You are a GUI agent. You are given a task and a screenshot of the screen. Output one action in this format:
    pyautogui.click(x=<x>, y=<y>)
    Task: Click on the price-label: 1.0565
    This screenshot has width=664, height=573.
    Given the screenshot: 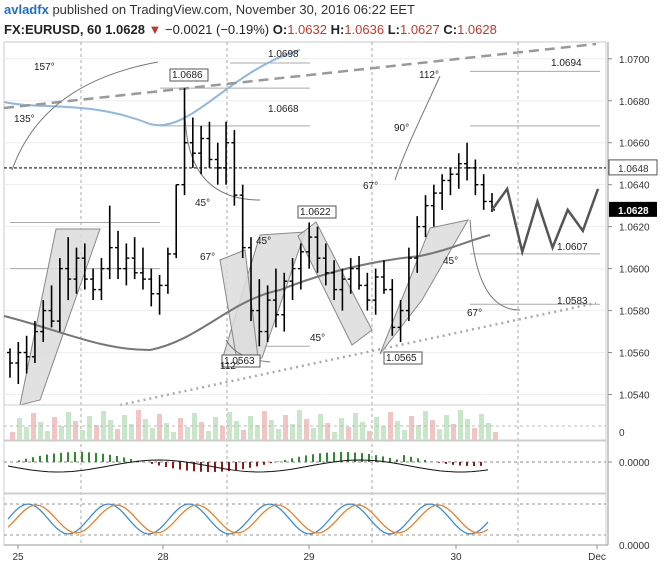 What is the action you would take?
    pyautogui.click(x=401, y=358)
    